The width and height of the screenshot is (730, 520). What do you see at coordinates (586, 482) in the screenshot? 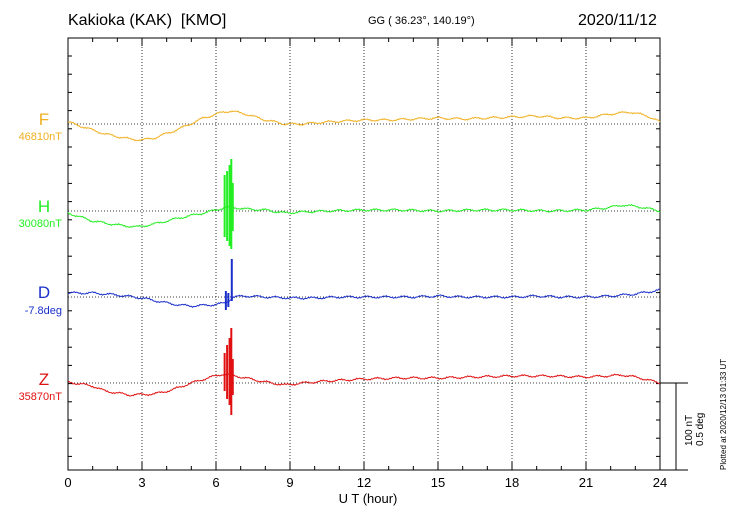
I see `x-tick-label-21: 21` at bounding box center [586, 482].